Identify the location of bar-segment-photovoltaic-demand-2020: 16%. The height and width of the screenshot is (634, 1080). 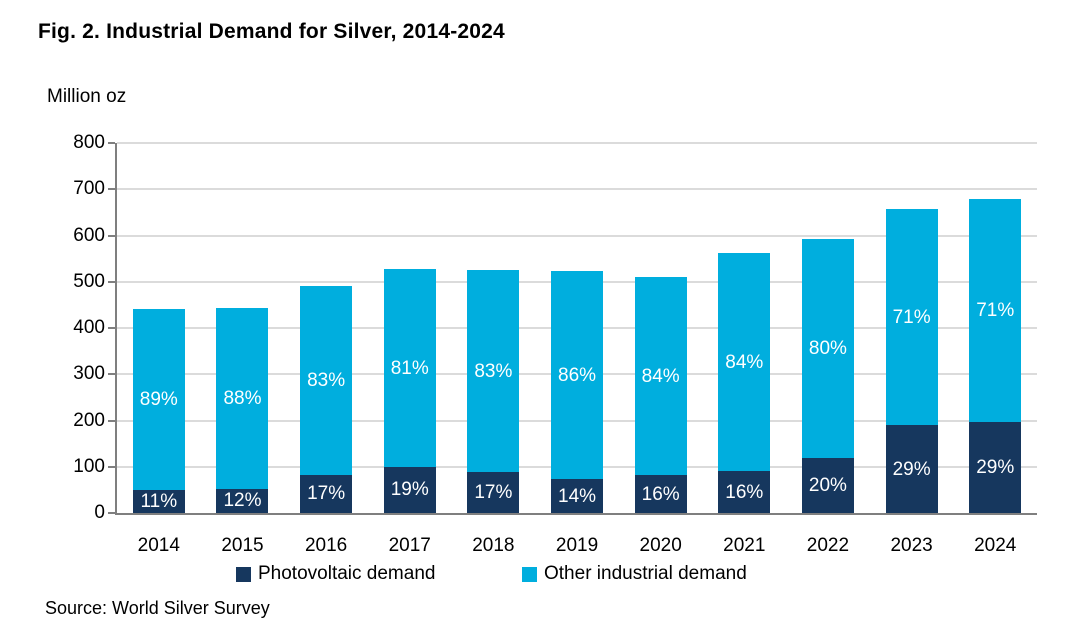
(660, 494).